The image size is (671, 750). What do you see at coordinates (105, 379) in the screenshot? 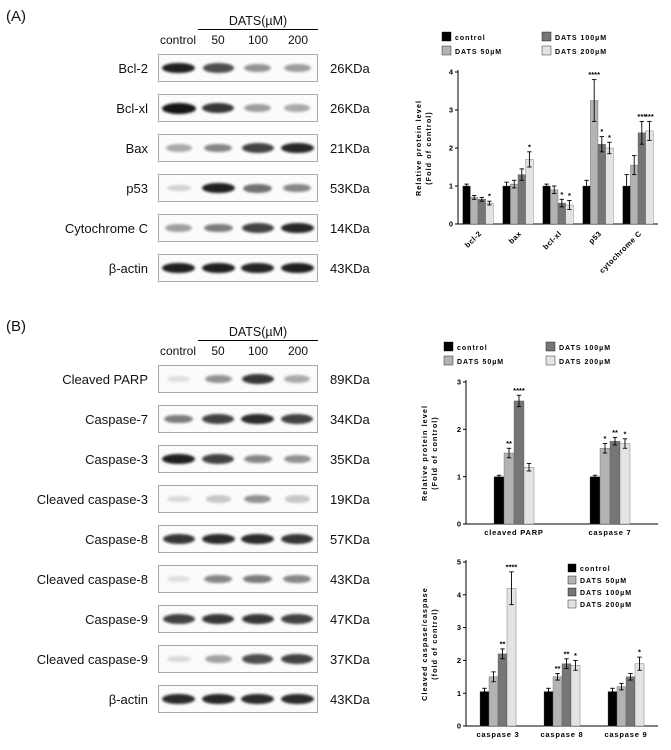
I see `protein-label: Cleaved PARP` at bounding box center [105, 379].